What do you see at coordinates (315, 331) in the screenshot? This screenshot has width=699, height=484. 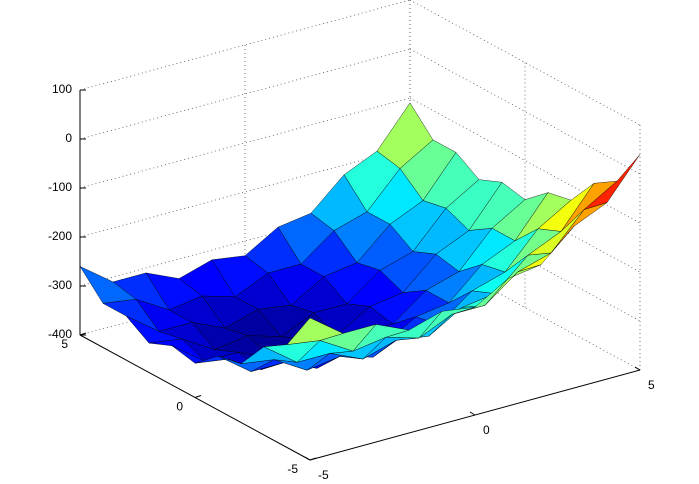 I see `surface-patch` at bounding box center [315, 331].